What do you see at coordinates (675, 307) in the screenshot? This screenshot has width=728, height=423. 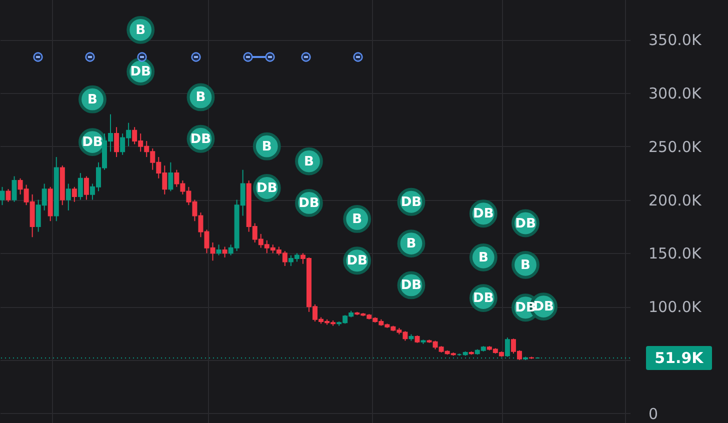 I see `y-tick-label: 100.0K` at bounding box center [675, 307].